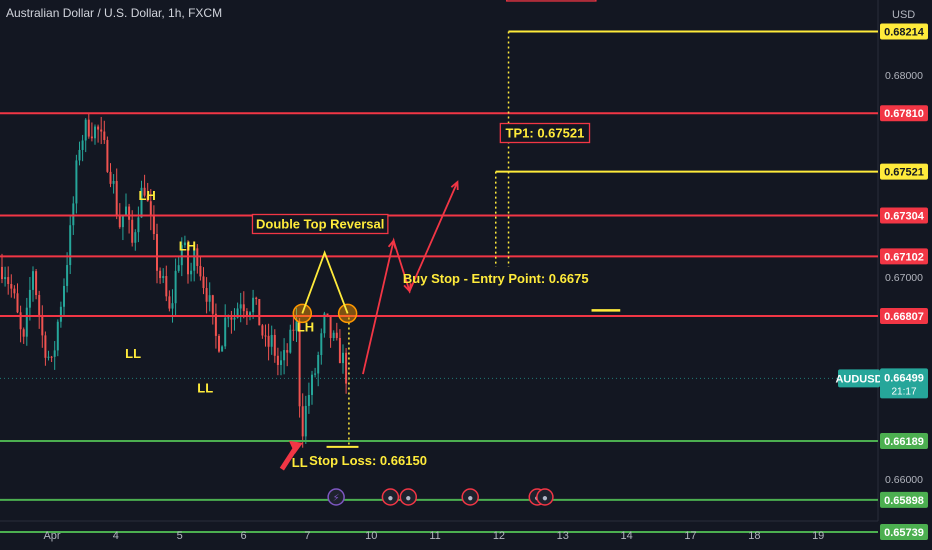  Describe the element at coordinates (368, 460) in the screenshot. I see `annotation-label: Stop Loss: 0.66150` at that location.